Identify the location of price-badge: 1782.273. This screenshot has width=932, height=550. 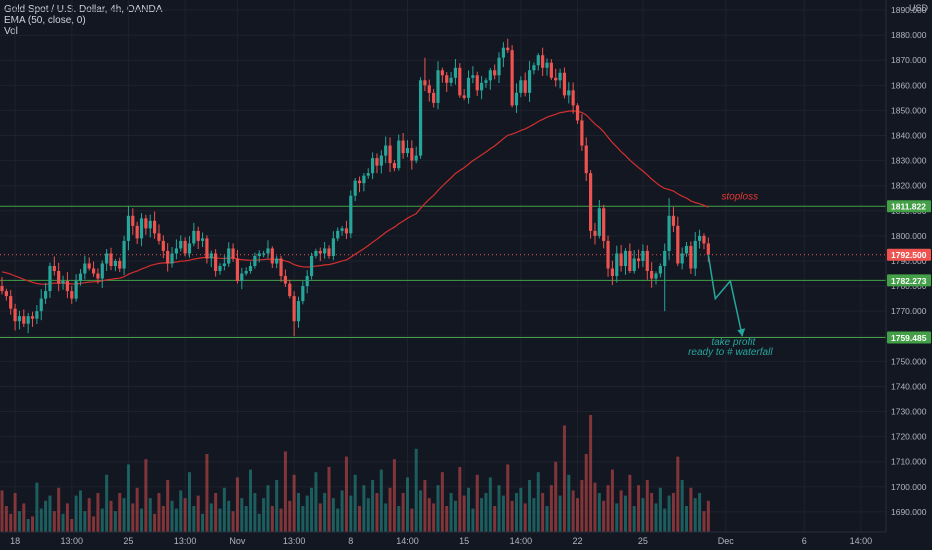
(909, 280).